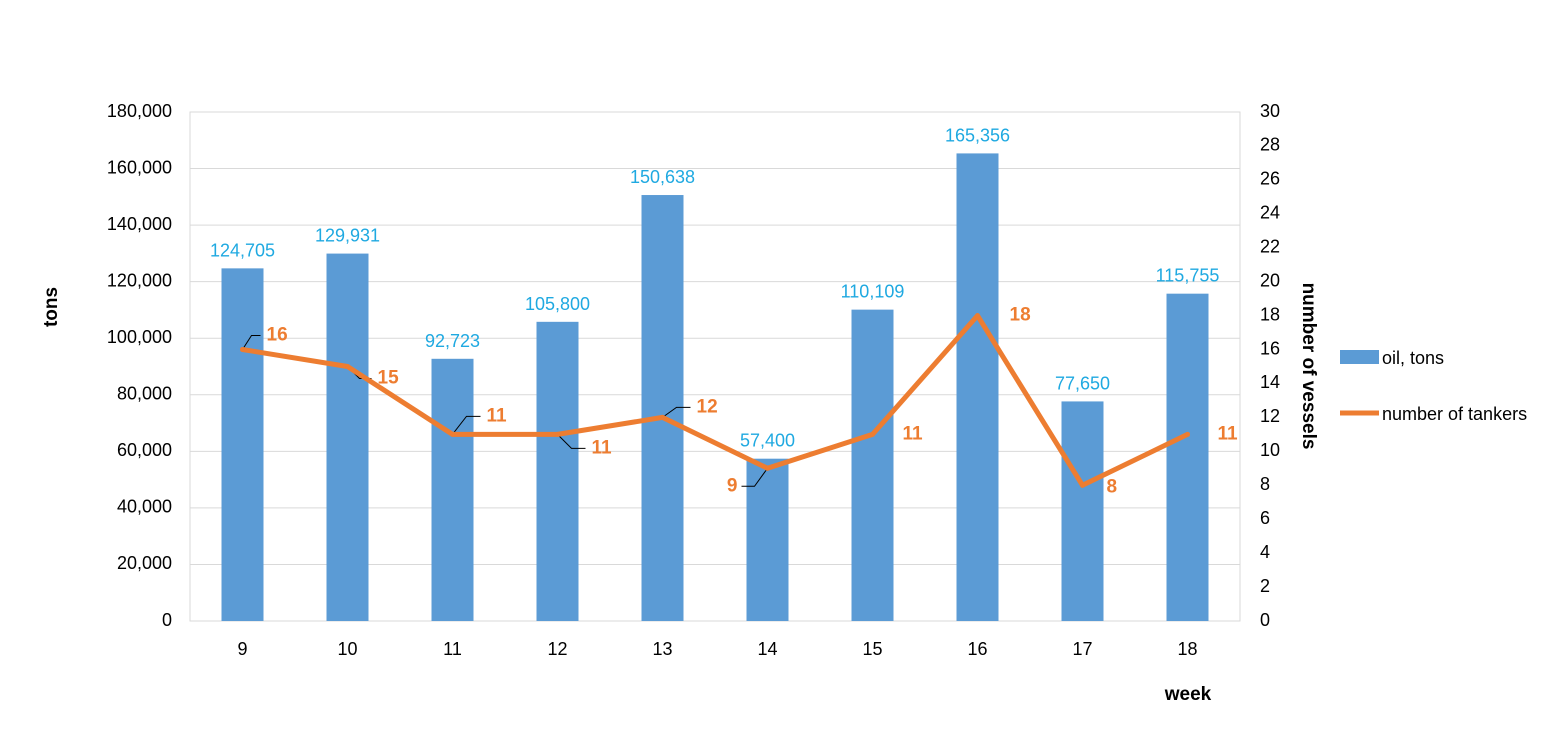 The image size is (1564, 740). Describe the element at coordinates (242, 250) in the screenshot. I see `bar-value-label: 124,705` at that location.